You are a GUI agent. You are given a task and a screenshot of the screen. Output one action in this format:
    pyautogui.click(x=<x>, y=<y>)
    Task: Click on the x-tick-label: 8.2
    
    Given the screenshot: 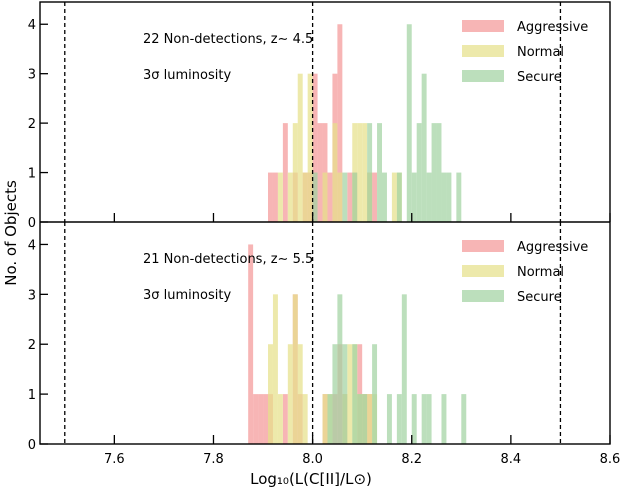 What is the action you would take?
    pyautogui.click(x=411, y=459)
    